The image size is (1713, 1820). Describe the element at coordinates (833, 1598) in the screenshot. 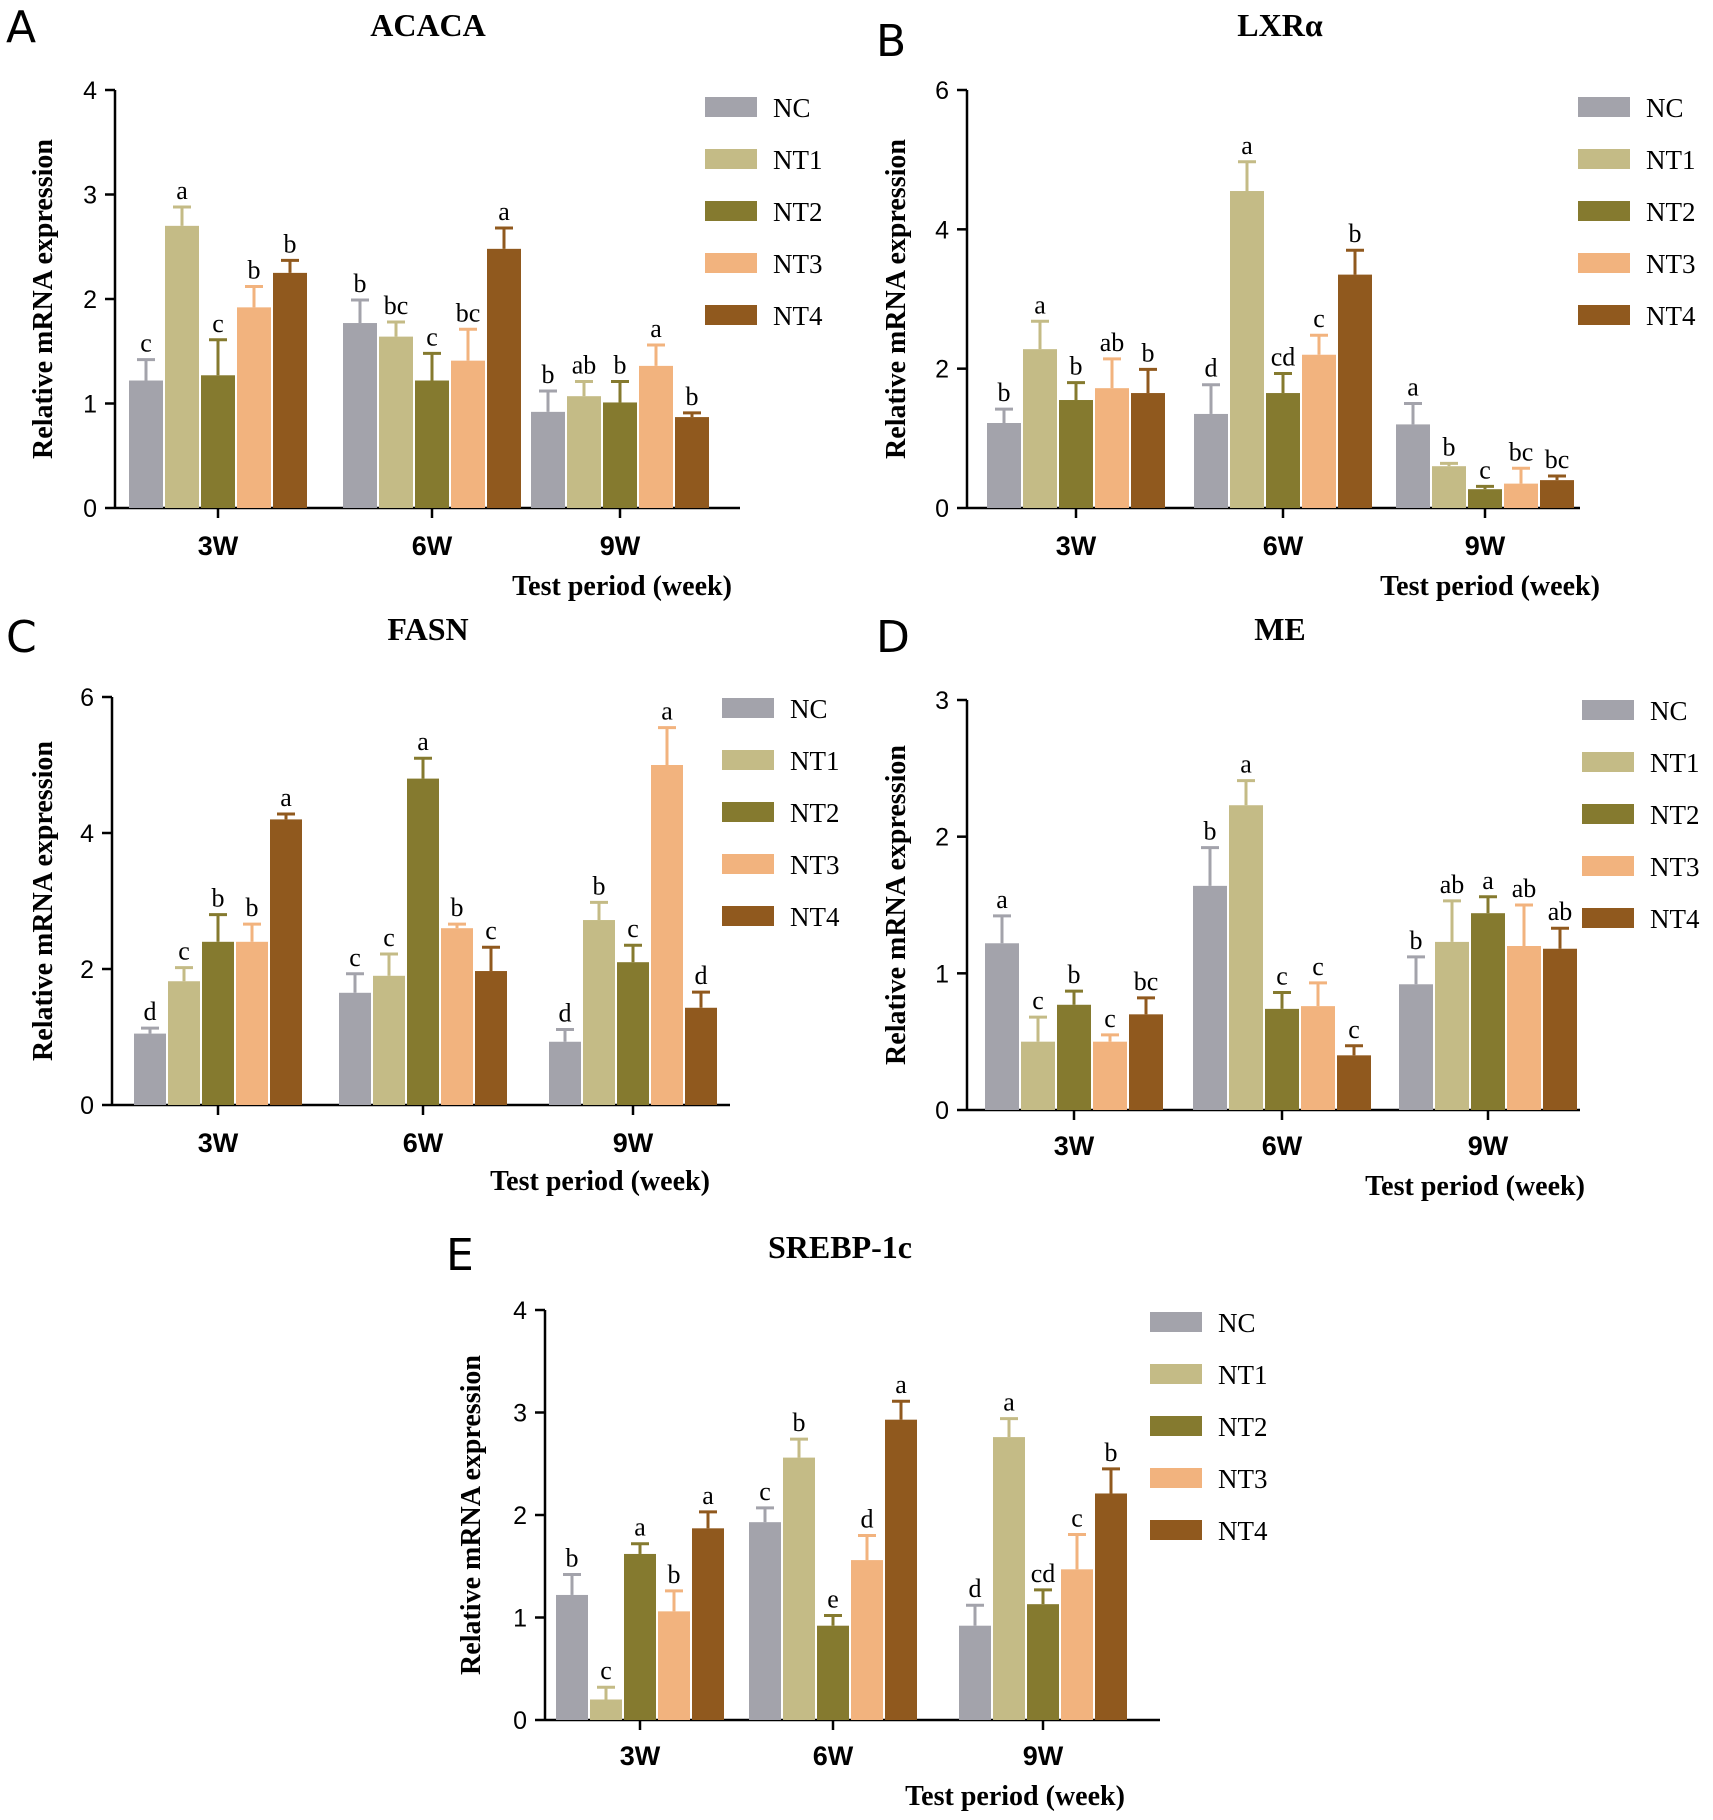

I see `significance-label: e` at that location.